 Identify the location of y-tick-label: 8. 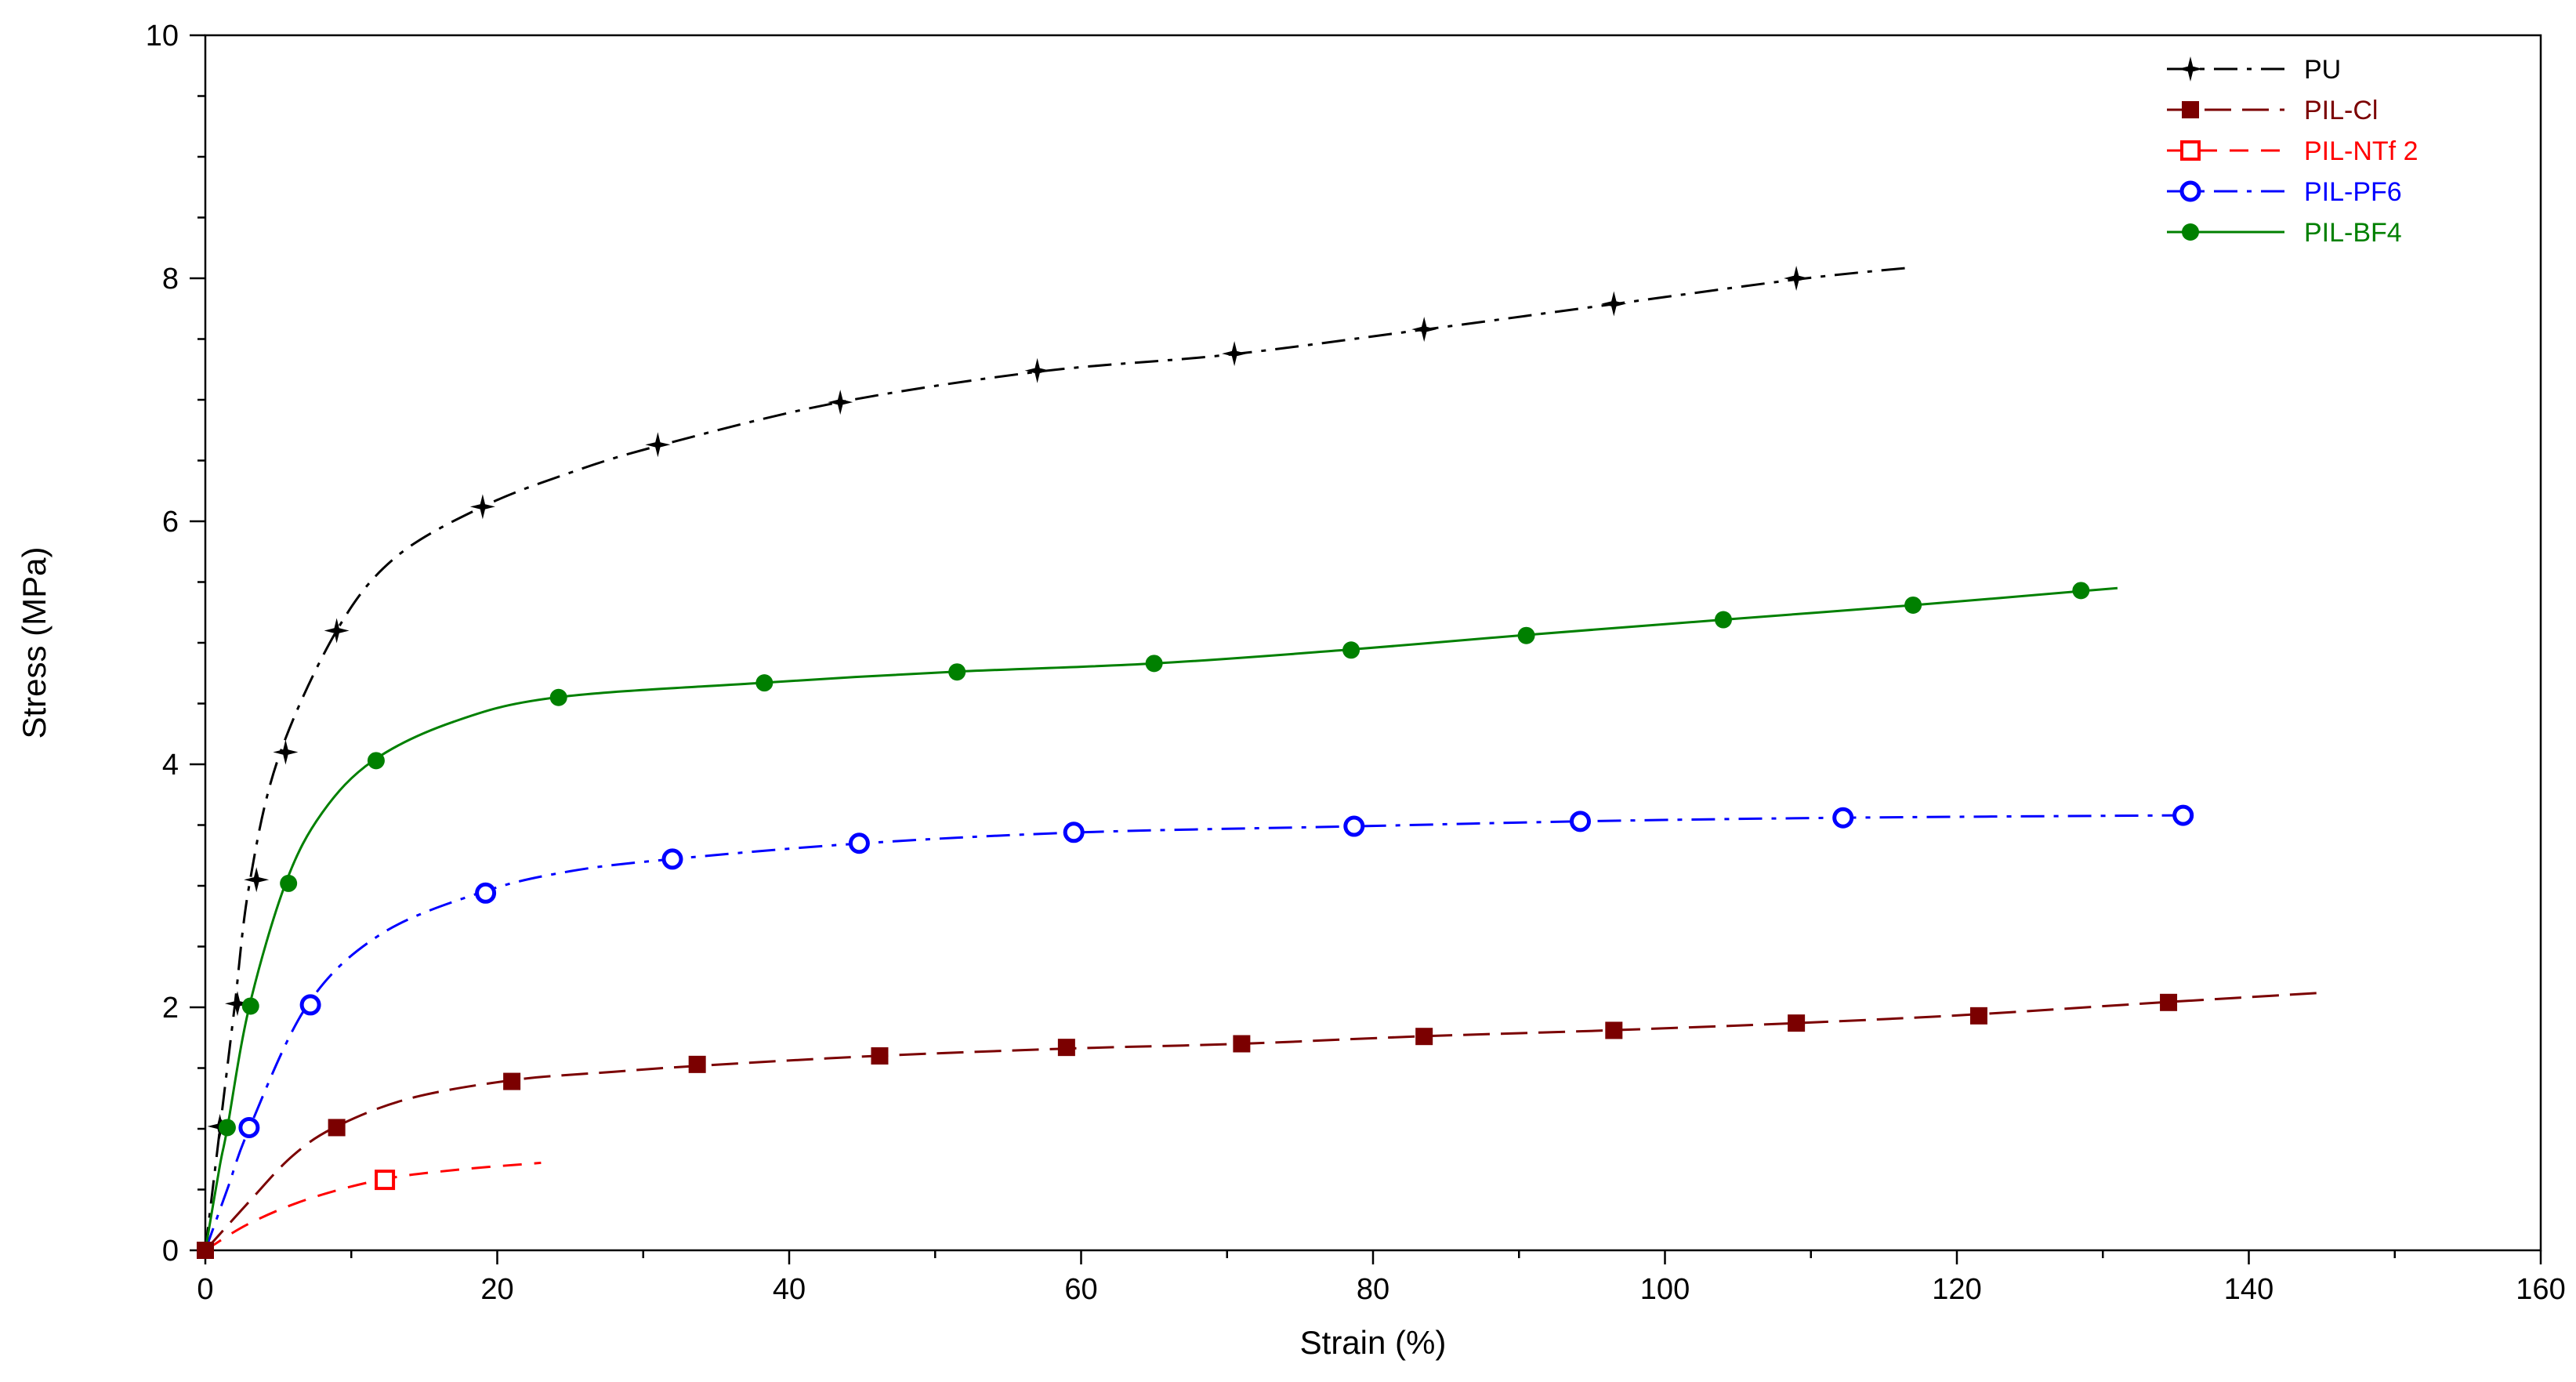
(170, 279).